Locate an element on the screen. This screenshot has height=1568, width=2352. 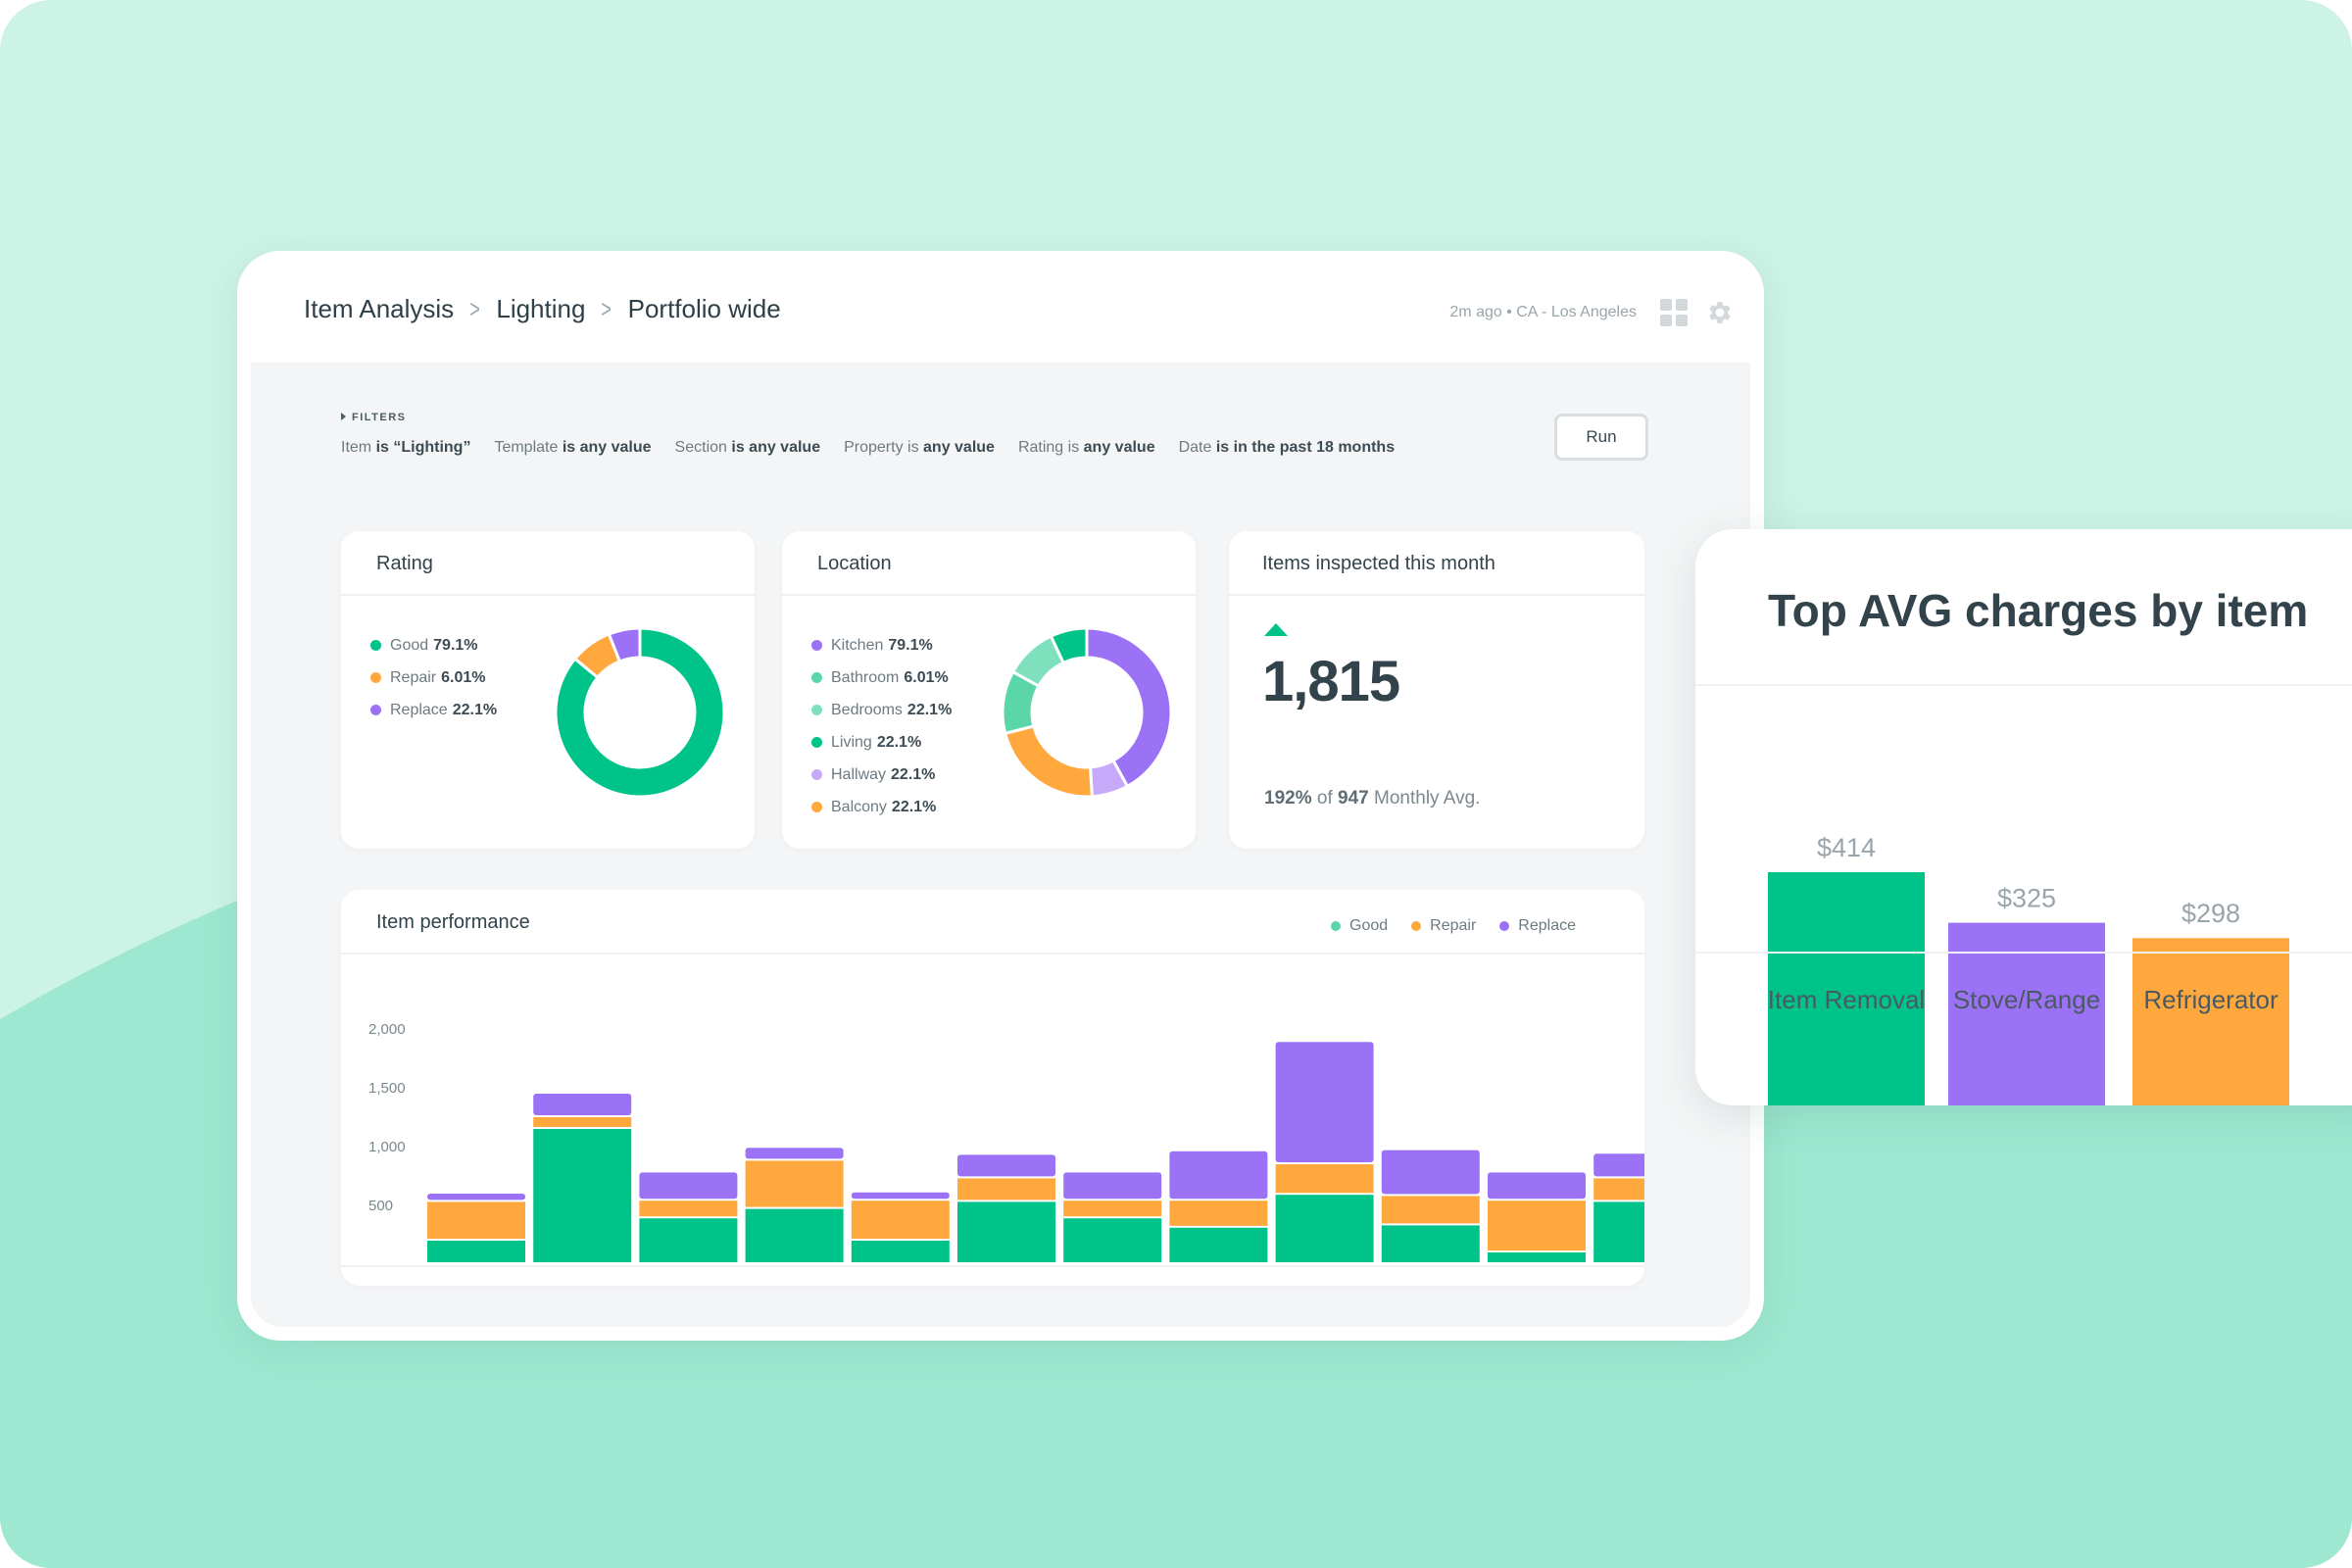
filter-template: Template is any value is located at coordinates (572, 448).